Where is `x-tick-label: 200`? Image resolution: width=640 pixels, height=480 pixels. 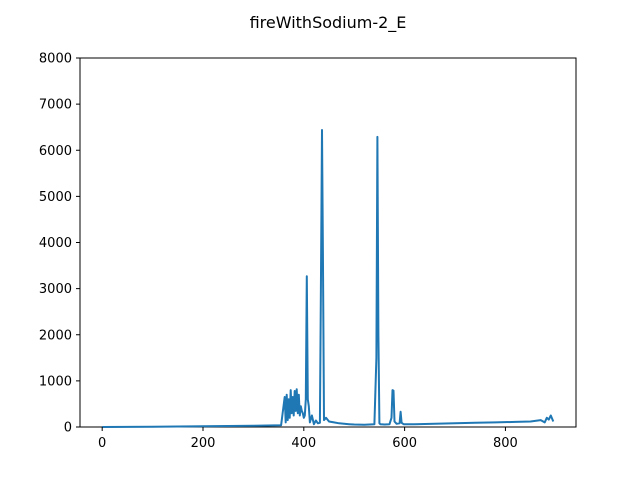 x-tick-label: 200 is located at coordinates (203, 443).